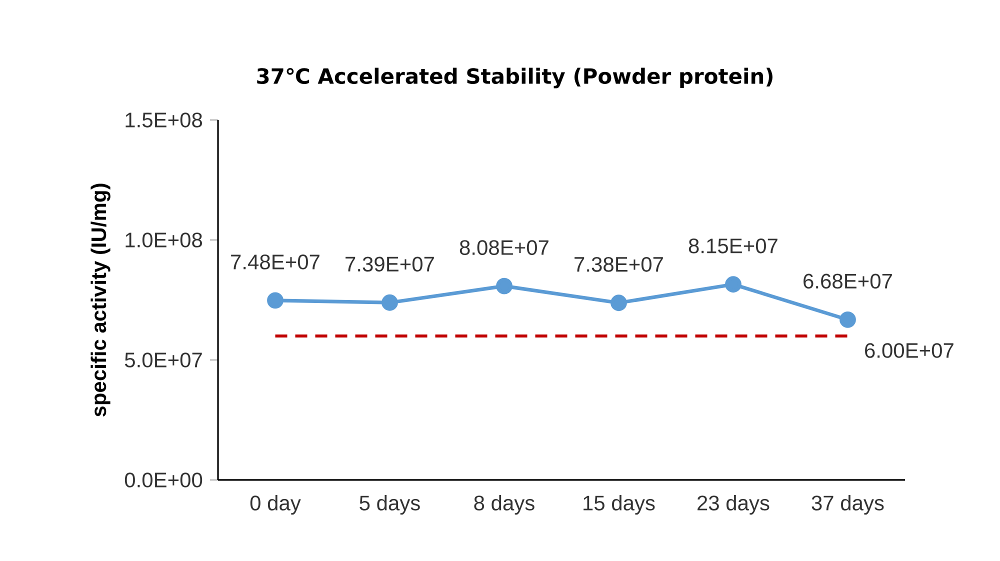  I want to click on x-tick-label: 23 days, so click(734, 505).